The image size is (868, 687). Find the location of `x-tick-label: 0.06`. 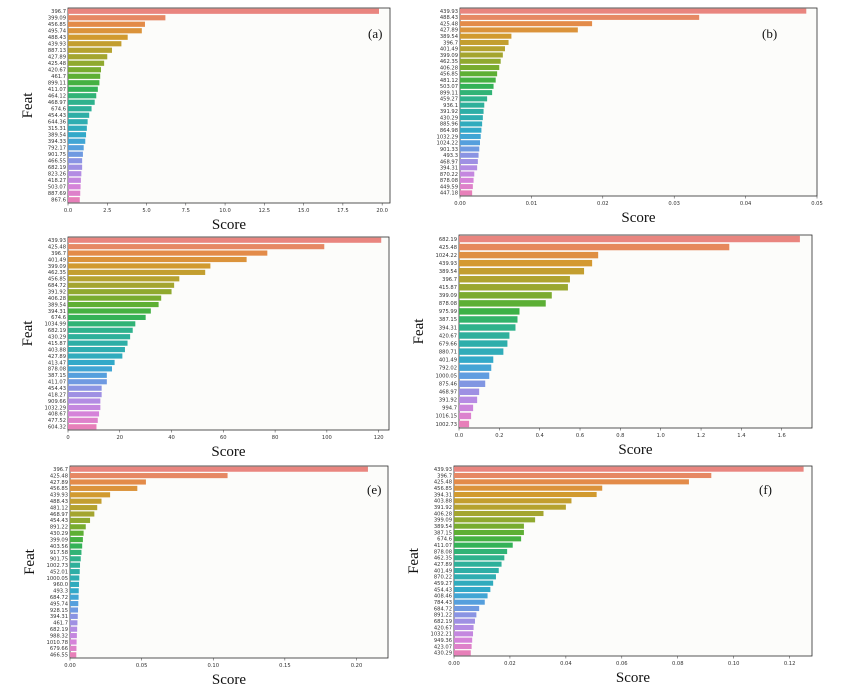

x-tick-label: 0.06 is located at coordinates (622, 664).